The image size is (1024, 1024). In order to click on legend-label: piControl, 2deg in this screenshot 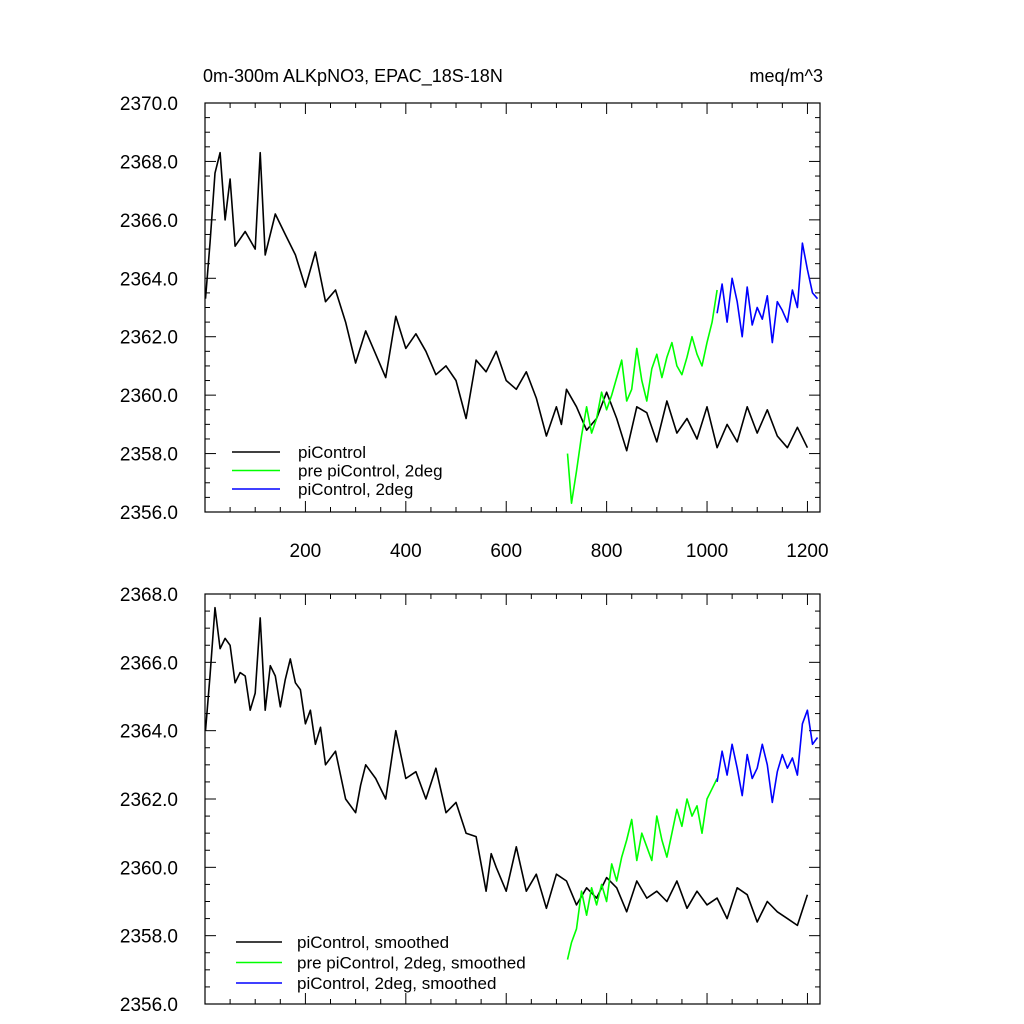, I will do `click(355, 489)`.